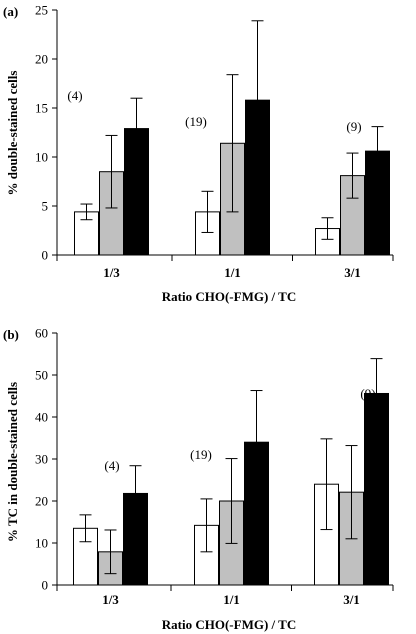 The width and height of the screenshot is (416, 634). Describe the element at coordinates (45, 206) in the screenshot. I see `y-tick-label: 5` at that location.